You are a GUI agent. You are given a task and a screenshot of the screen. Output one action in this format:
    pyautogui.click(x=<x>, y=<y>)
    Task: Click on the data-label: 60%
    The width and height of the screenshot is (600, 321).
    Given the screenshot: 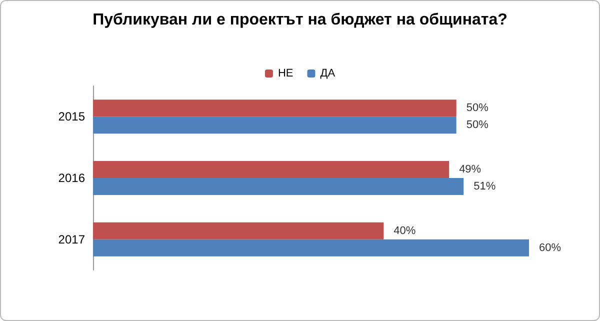 What is the action you would take?
    pyautogui.click(x=550, y=248)
    